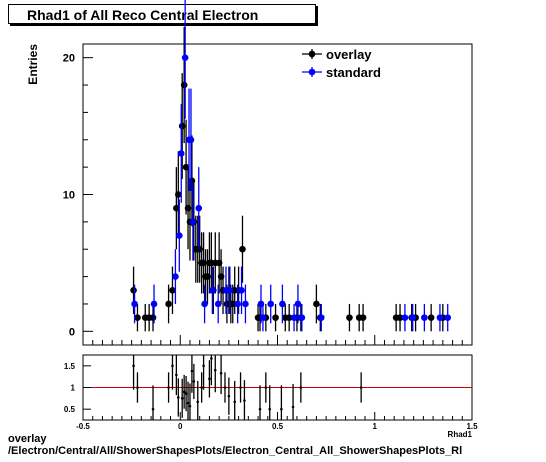 This screenshot has height=462, width=546. What do you see at coordinates (180, 426) in the screenshot?
I see `ratio-x-tick-label: 0` at bounding box center [180, 426].